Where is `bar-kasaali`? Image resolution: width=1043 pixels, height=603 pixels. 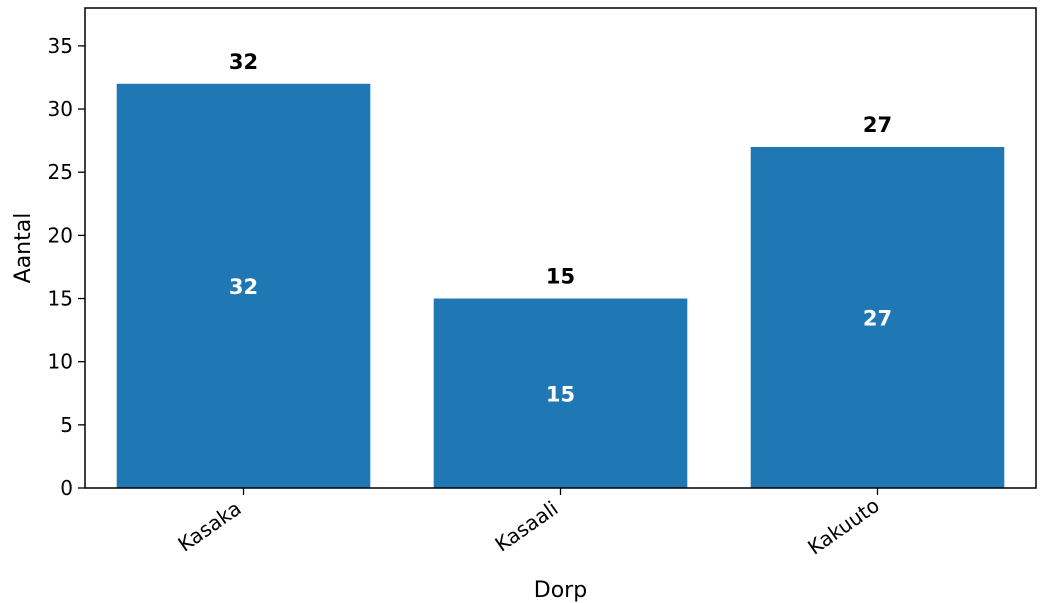
bar-kasaali is located at coordinates (560, 393).